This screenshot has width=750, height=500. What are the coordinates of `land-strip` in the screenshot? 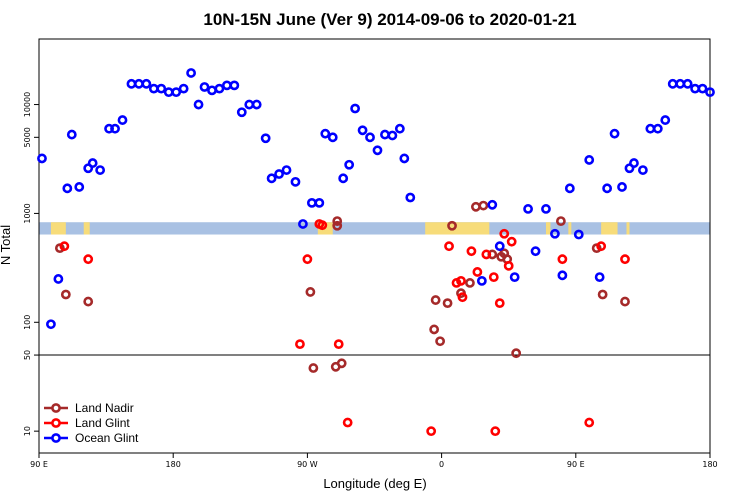 It's located at (374, 228).